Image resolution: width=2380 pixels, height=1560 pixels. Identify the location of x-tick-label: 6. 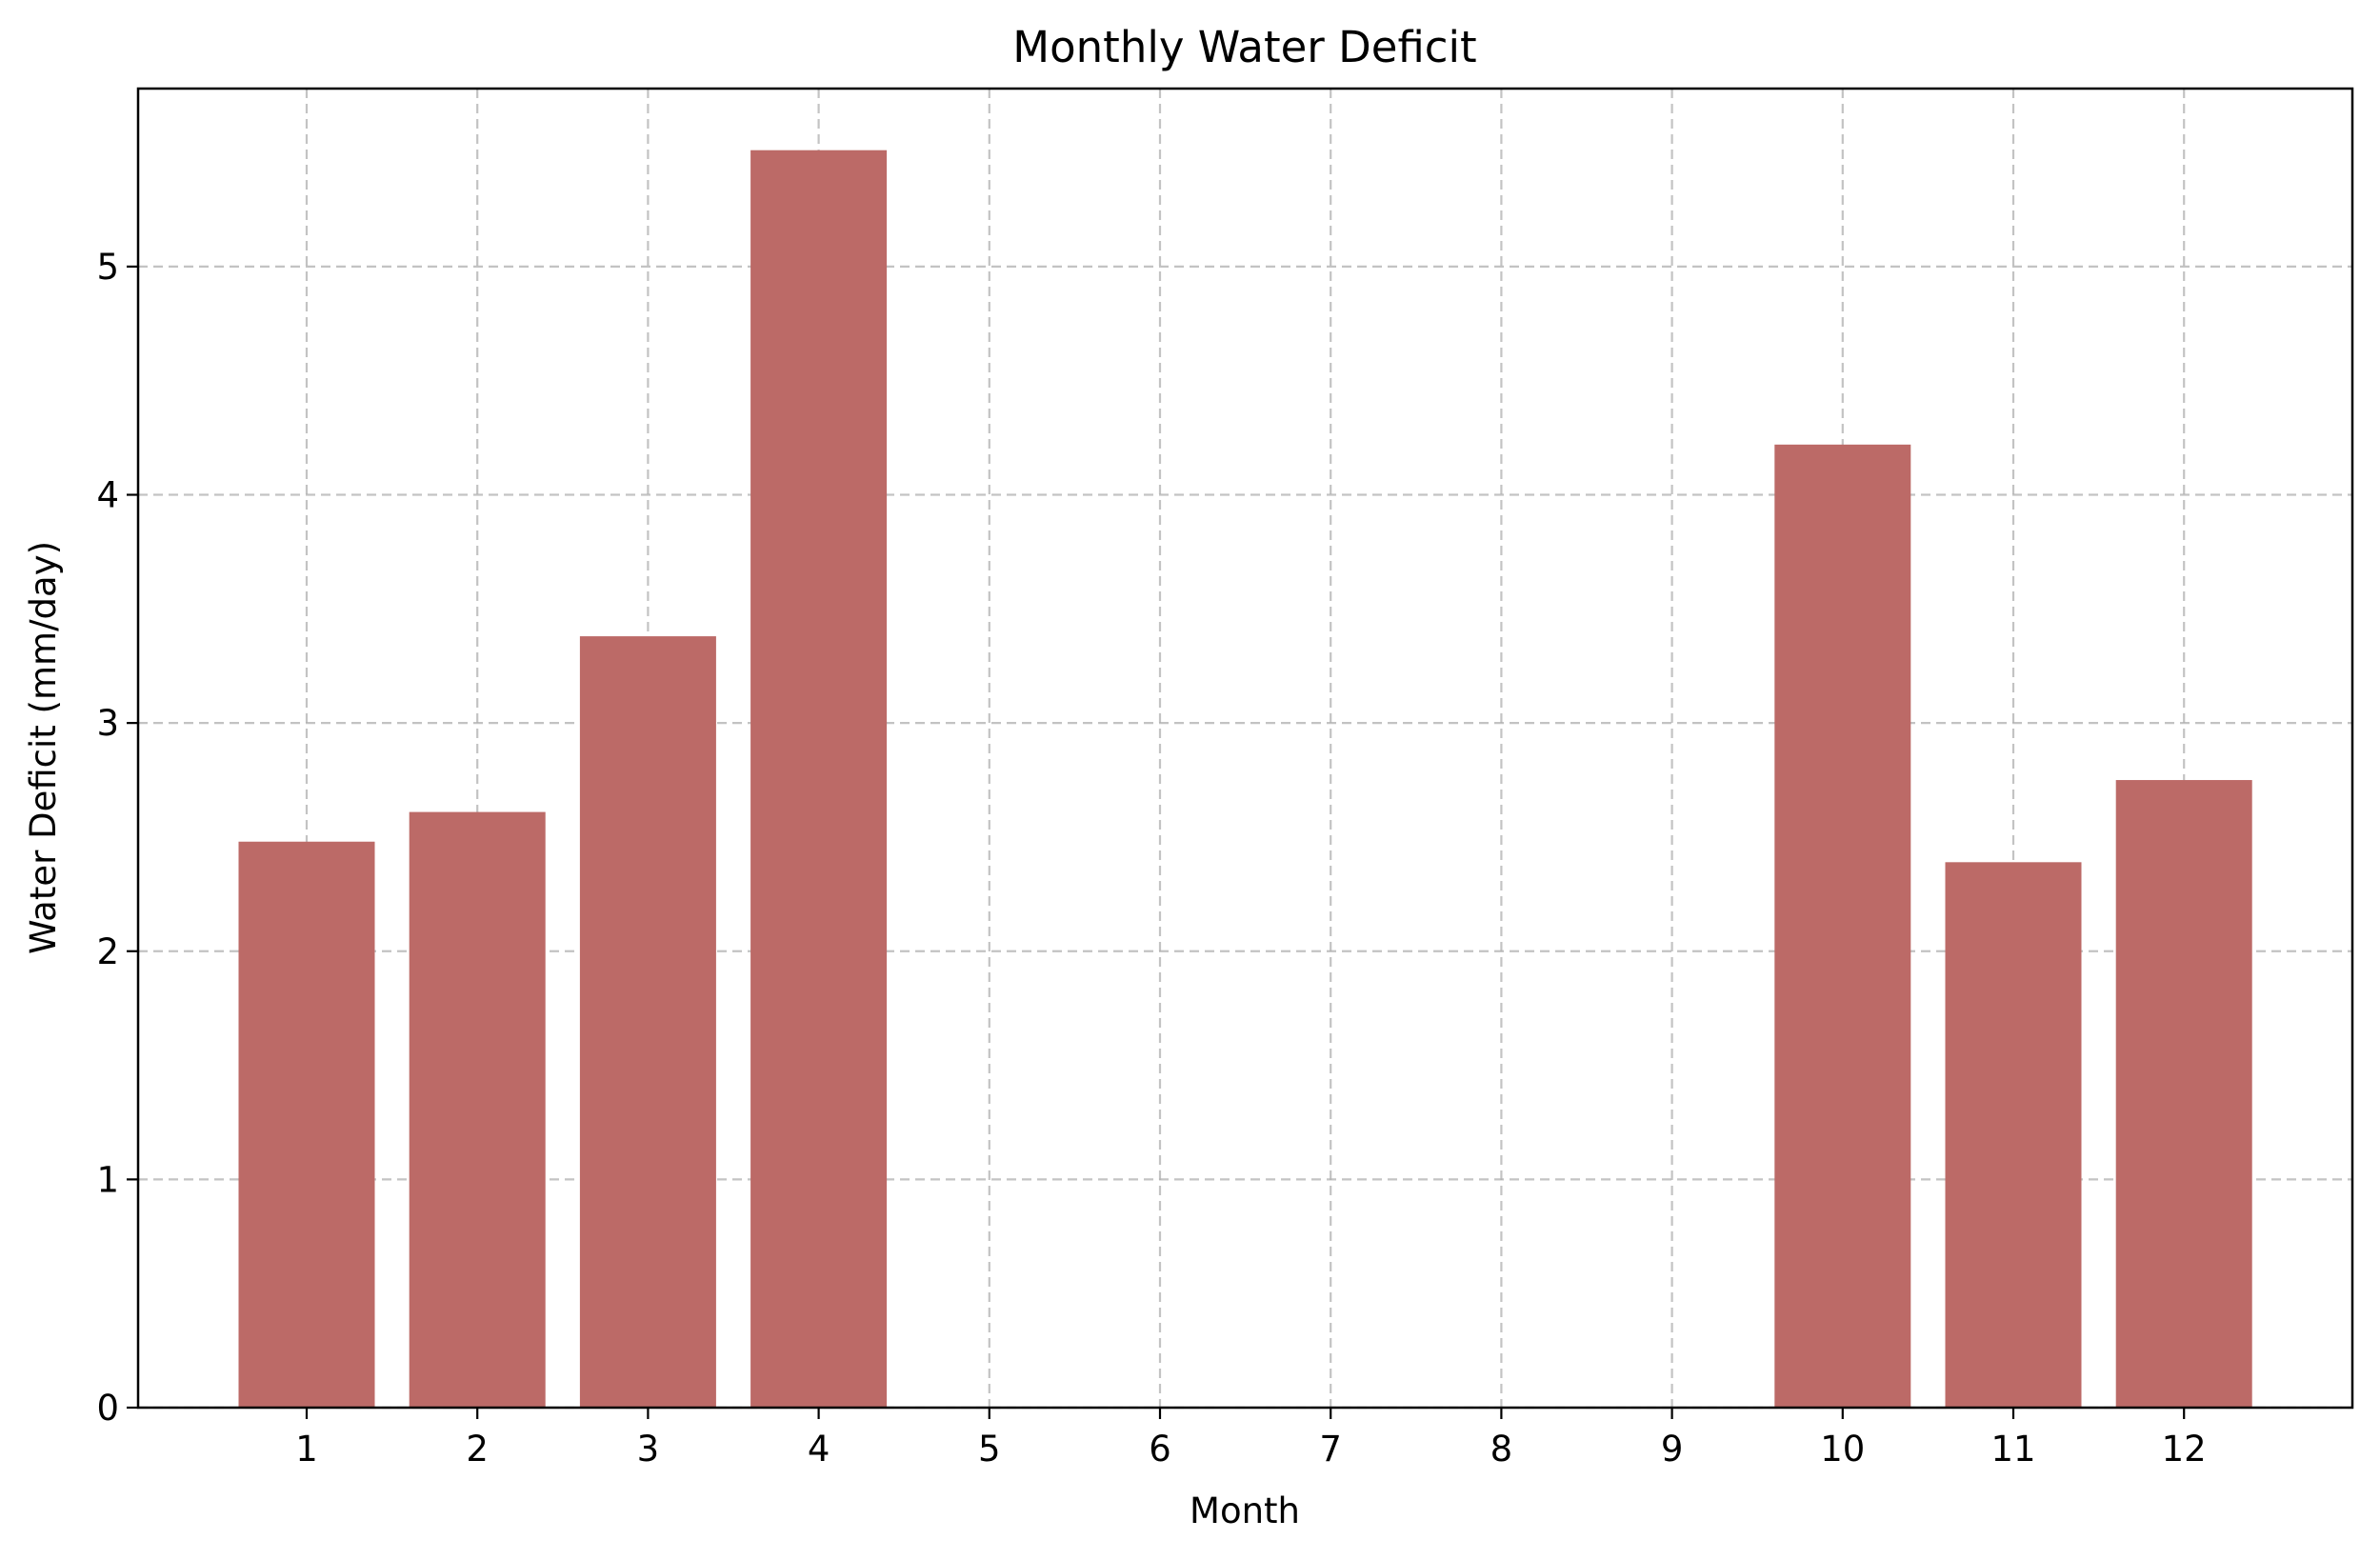
(1160, 1449).